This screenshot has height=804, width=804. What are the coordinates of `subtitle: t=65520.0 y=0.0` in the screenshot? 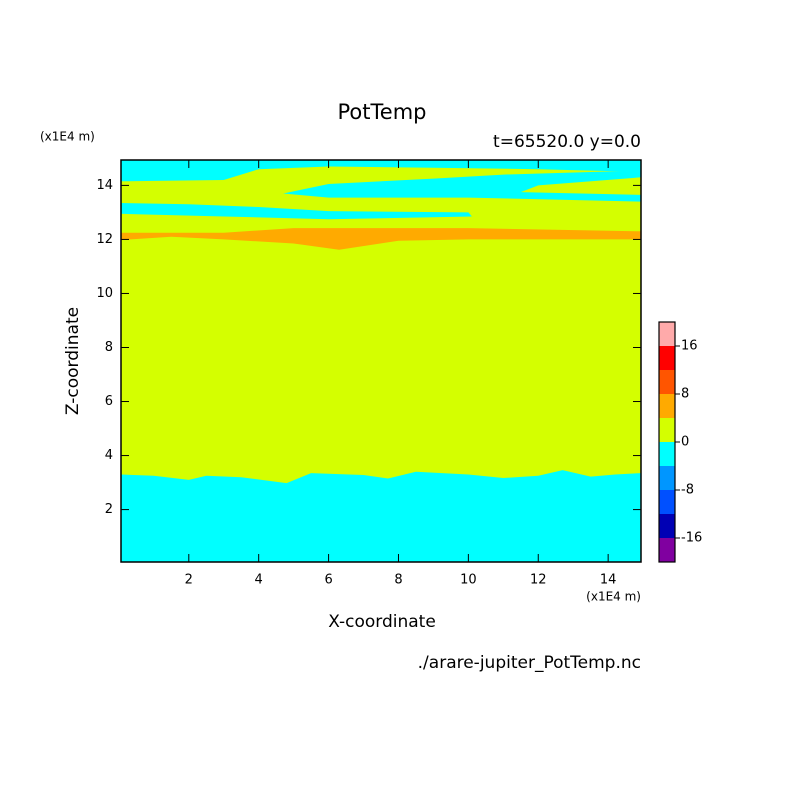 It's located at (567, 142).